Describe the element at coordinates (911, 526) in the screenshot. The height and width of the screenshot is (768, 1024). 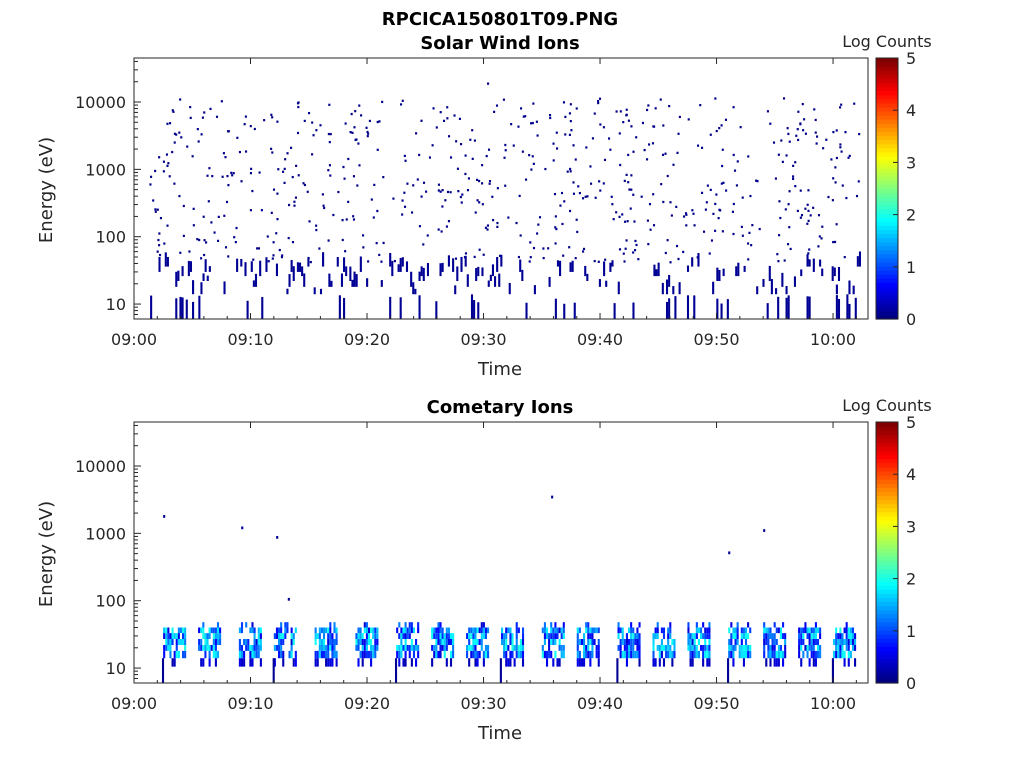
I see `colorbar-tick-label: 3` at that location.